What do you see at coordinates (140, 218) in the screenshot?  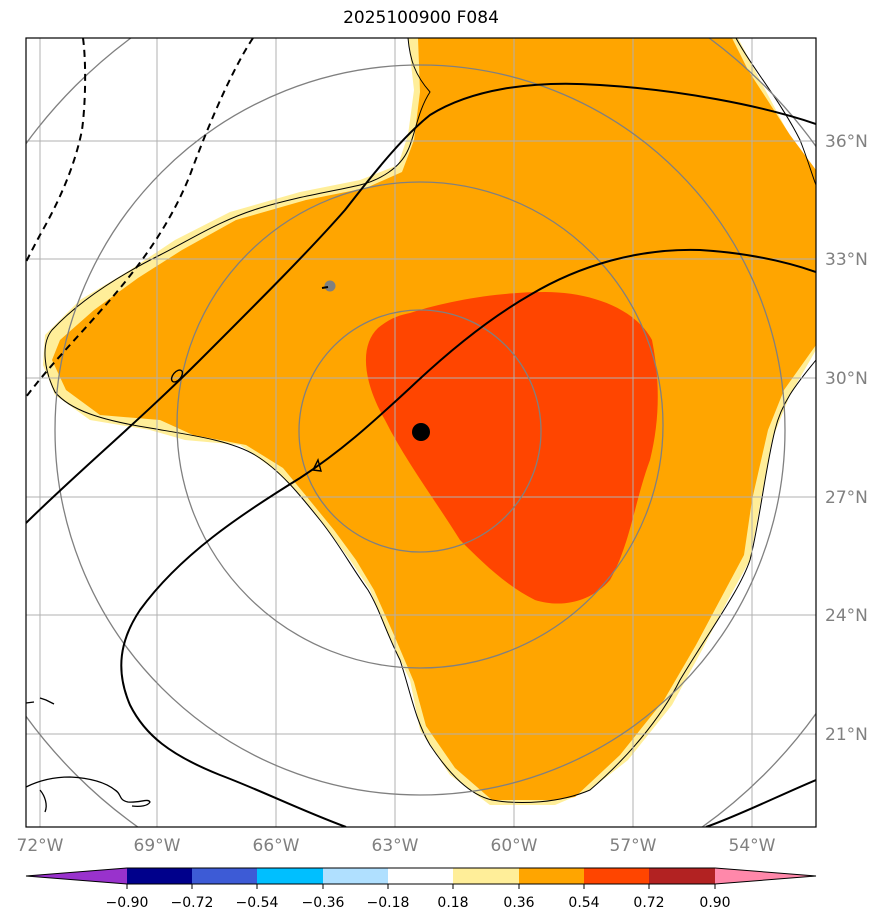 I see `dashed-contours` at bounding box center [140, 218].